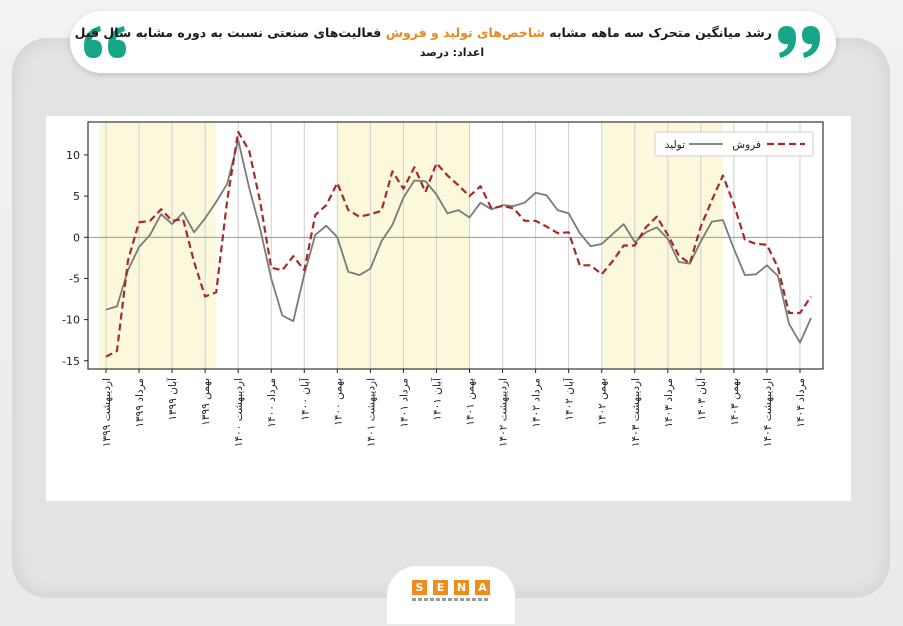 The width and height of the screenshot is (903, 626). What do you see at coordinates (801, 403) in the screenshot?
I see `x-tick-label: مرداد ۱۴۰۴` at bounding box center [801, 403].